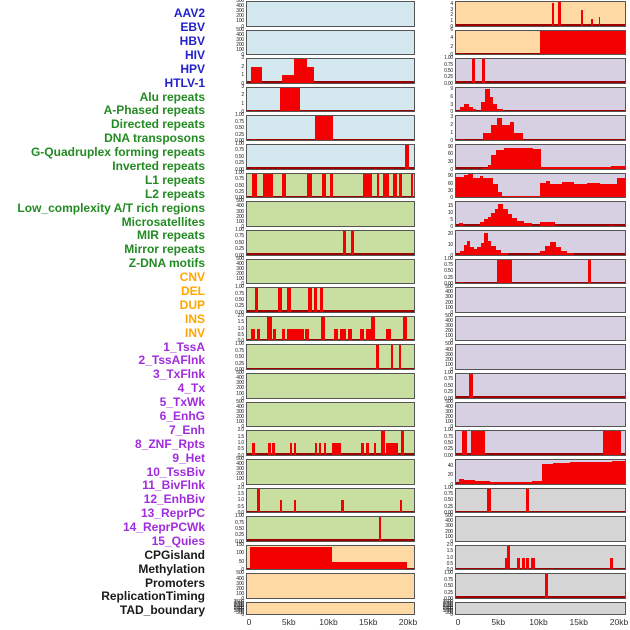 Image resolution: width=630 pixels, height=630 pixels. What do you see at coordinates (440, 244) in the screenshot?
I see `y-axis-ticks: 20 10 0` at bounding box center [440, 244].